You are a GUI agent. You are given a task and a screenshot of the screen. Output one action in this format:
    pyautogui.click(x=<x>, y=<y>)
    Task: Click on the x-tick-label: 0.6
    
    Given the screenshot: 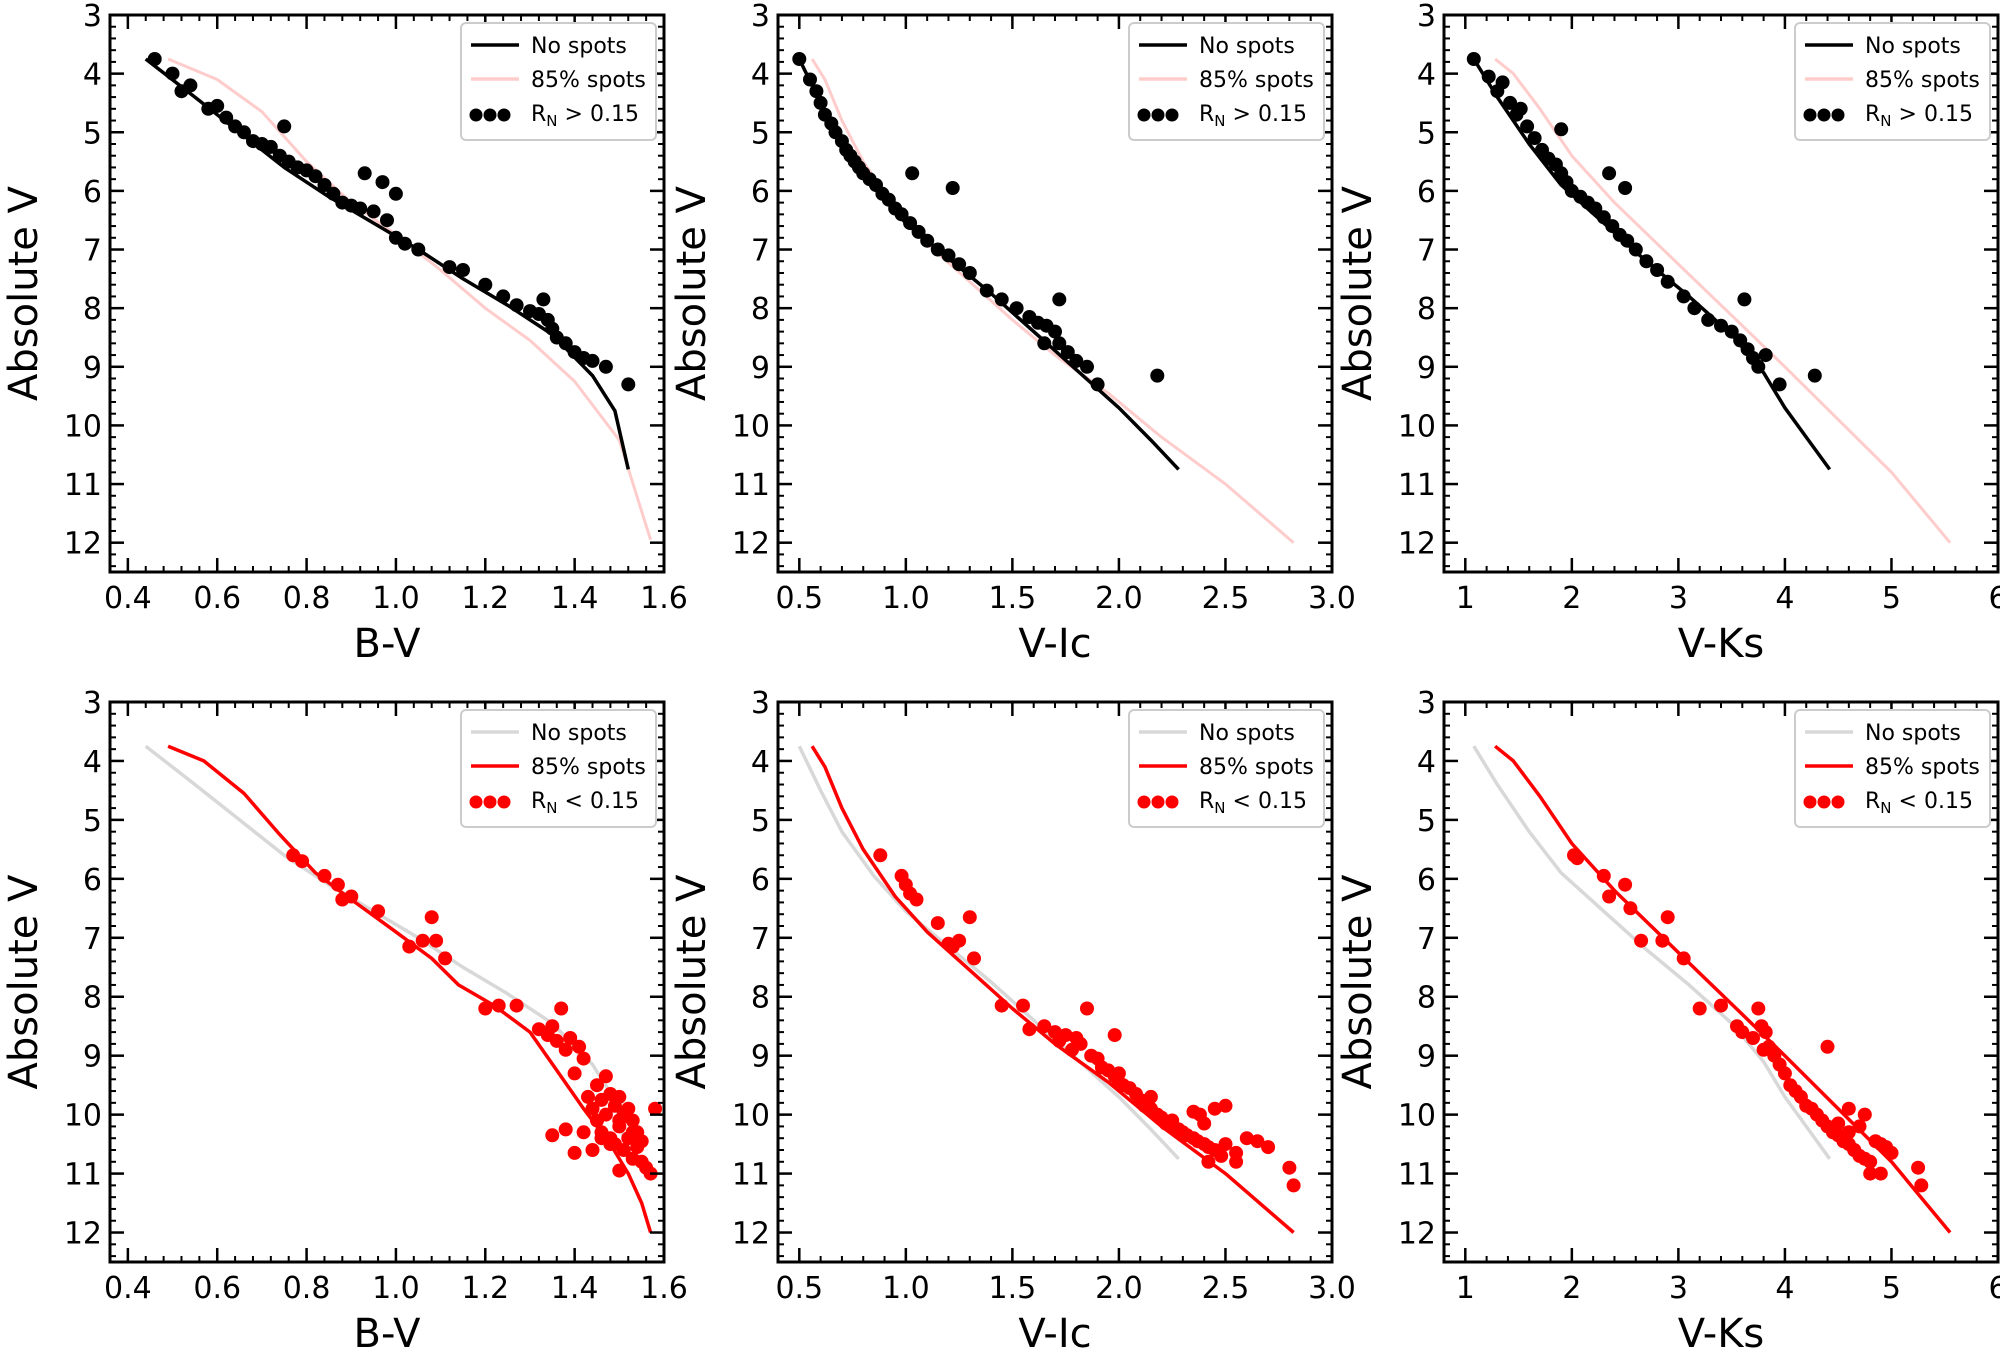 What is the action you would take?
    pyautogui.click(x=217, y=1288)
    